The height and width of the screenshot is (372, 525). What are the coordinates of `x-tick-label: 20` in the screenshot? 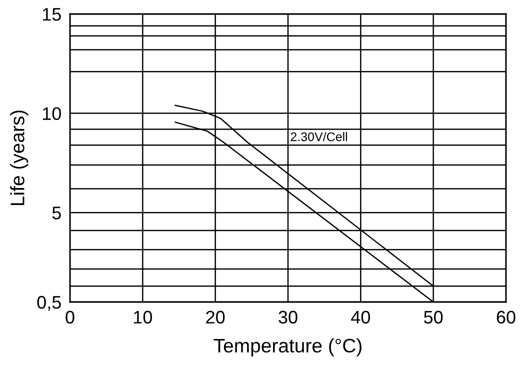 It's located at (215, 317).